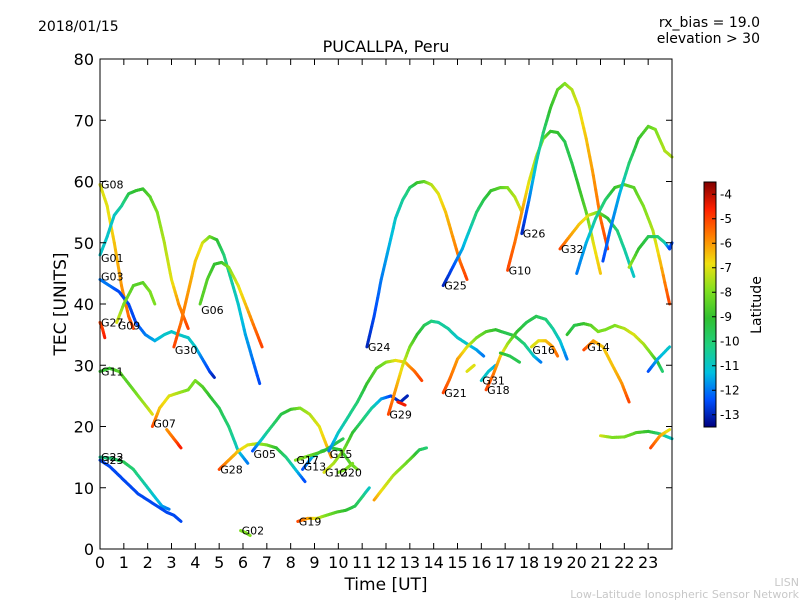 This screenshot has width=800, height=600. I want to click on x-tick-label: 4, so click(195, 562).